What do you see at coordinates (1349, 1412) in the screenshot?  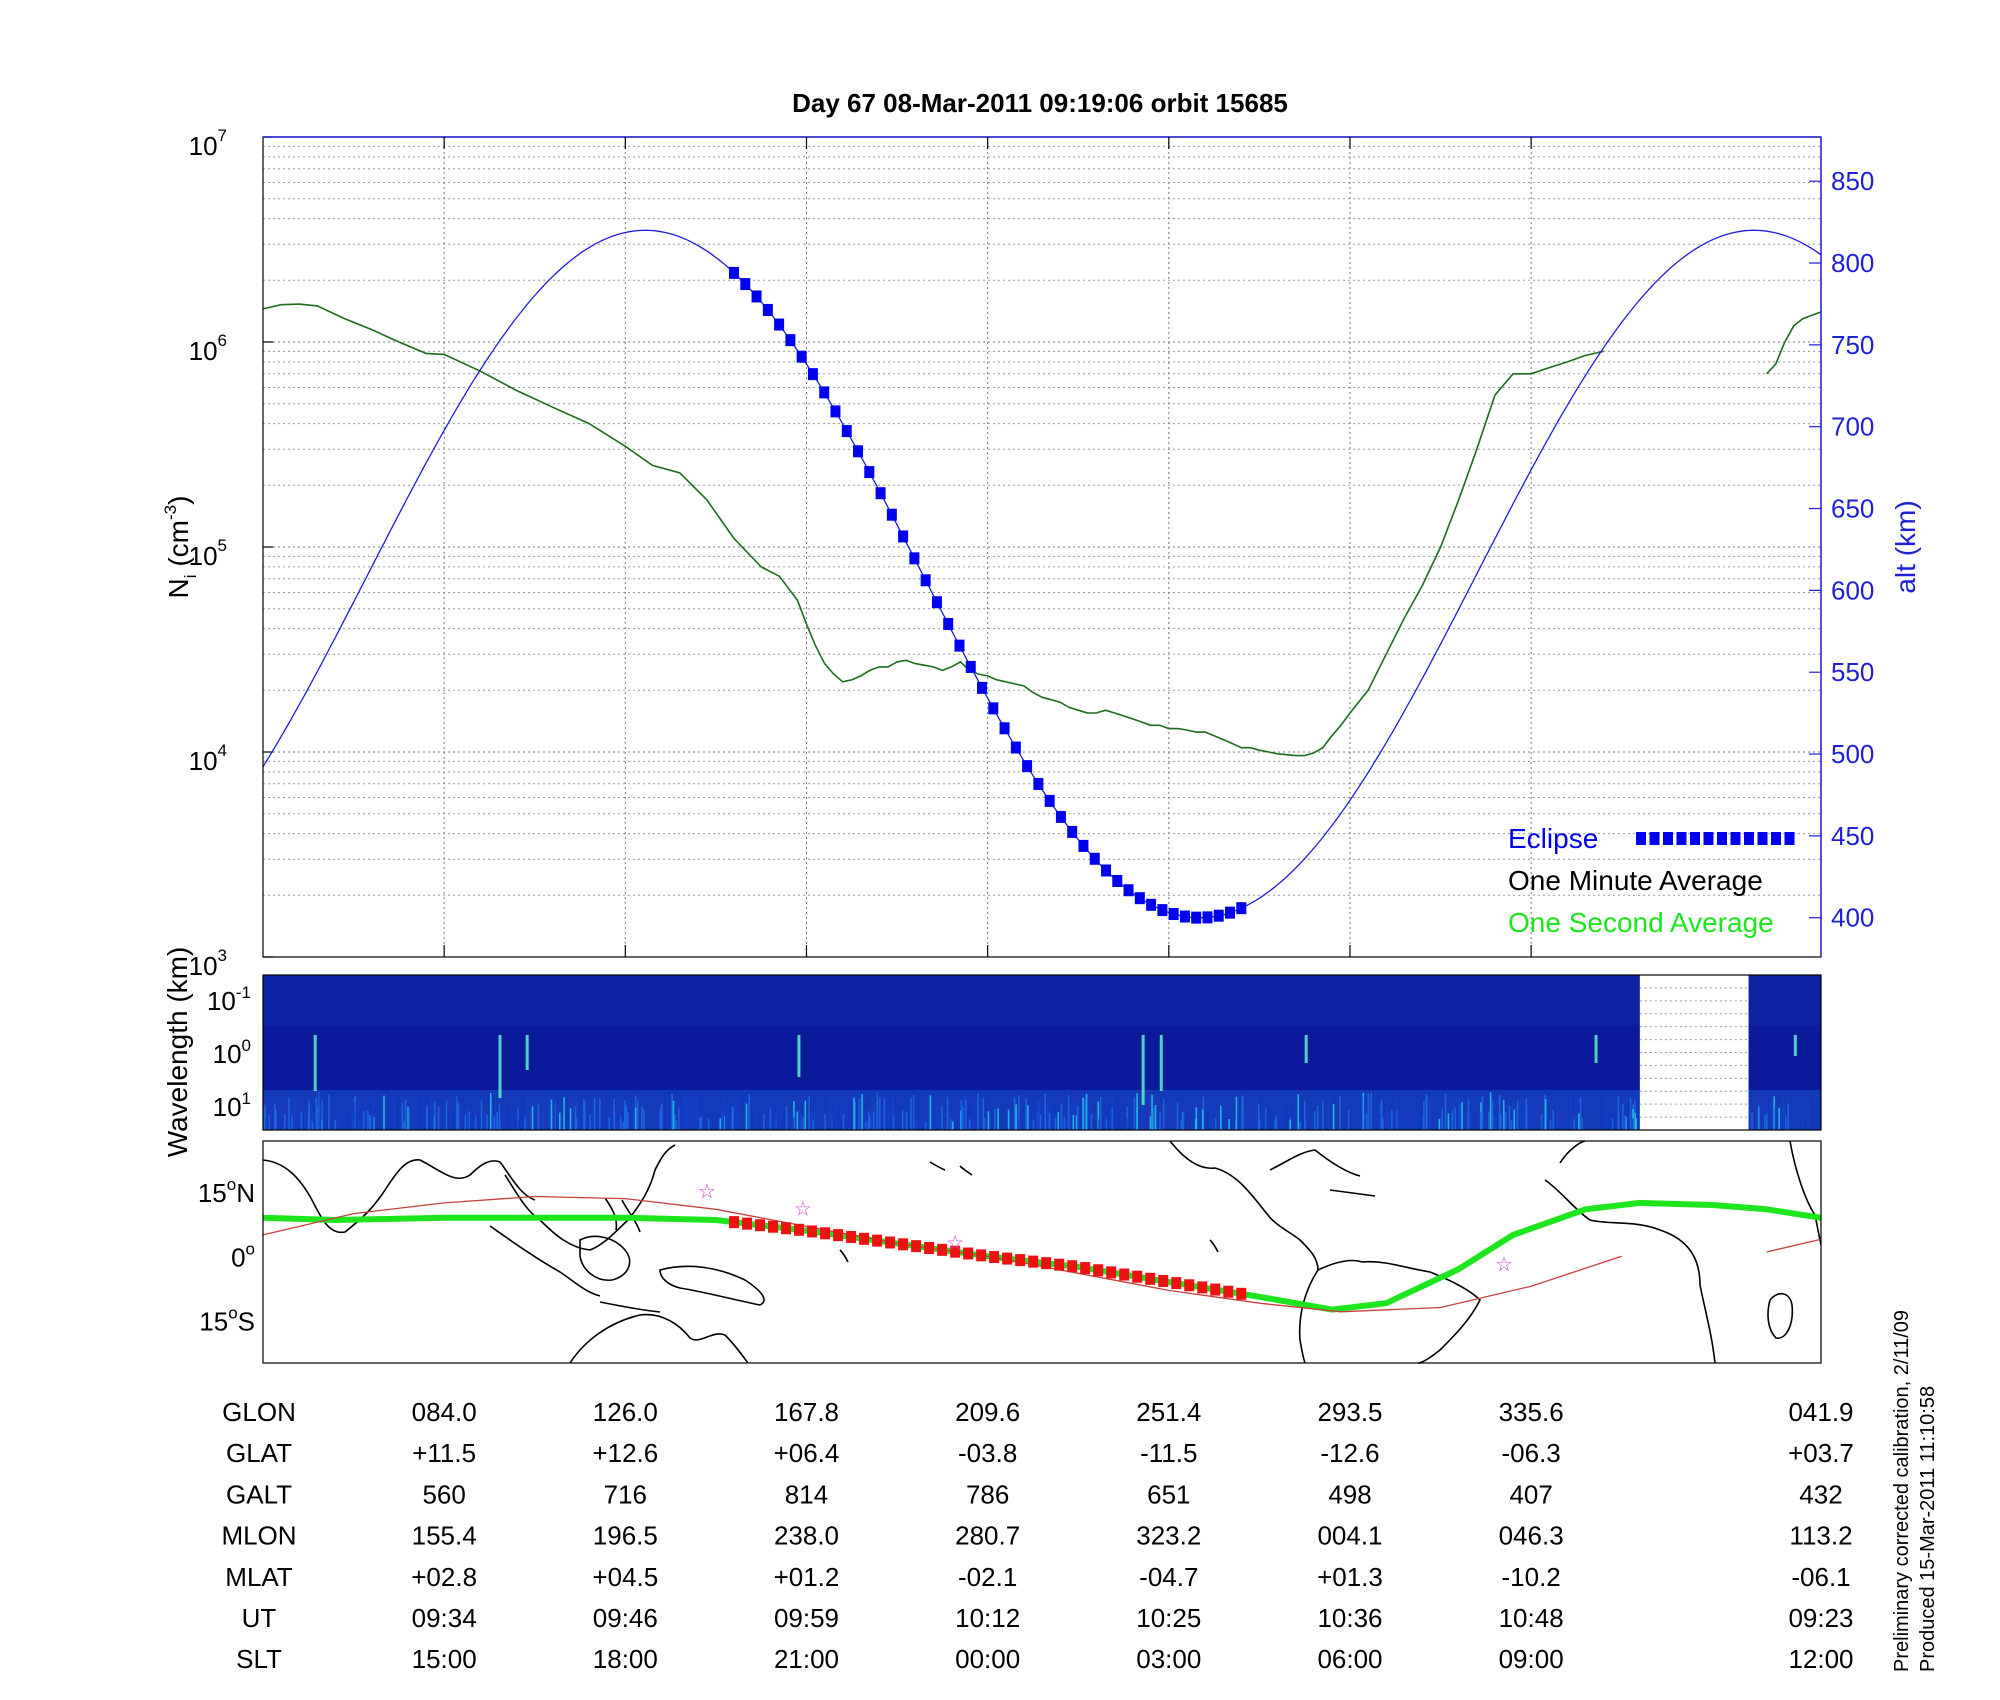 I see `table-cell: 293.5` at bounding box center [1349, 1412].